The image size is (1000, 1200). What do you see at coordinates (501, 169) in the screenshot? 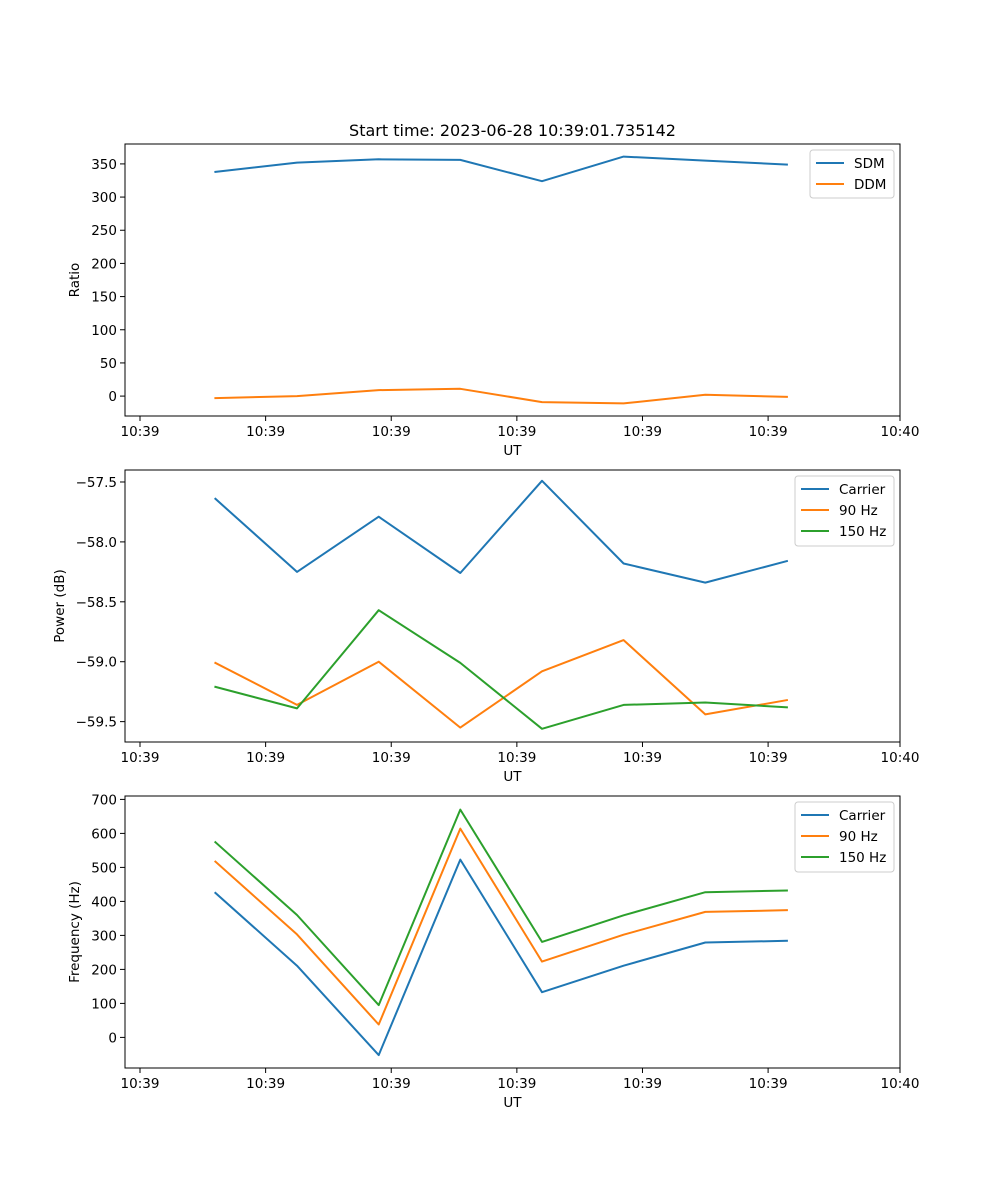
I see `series-line-sdm` at bounding box center [501, 169].